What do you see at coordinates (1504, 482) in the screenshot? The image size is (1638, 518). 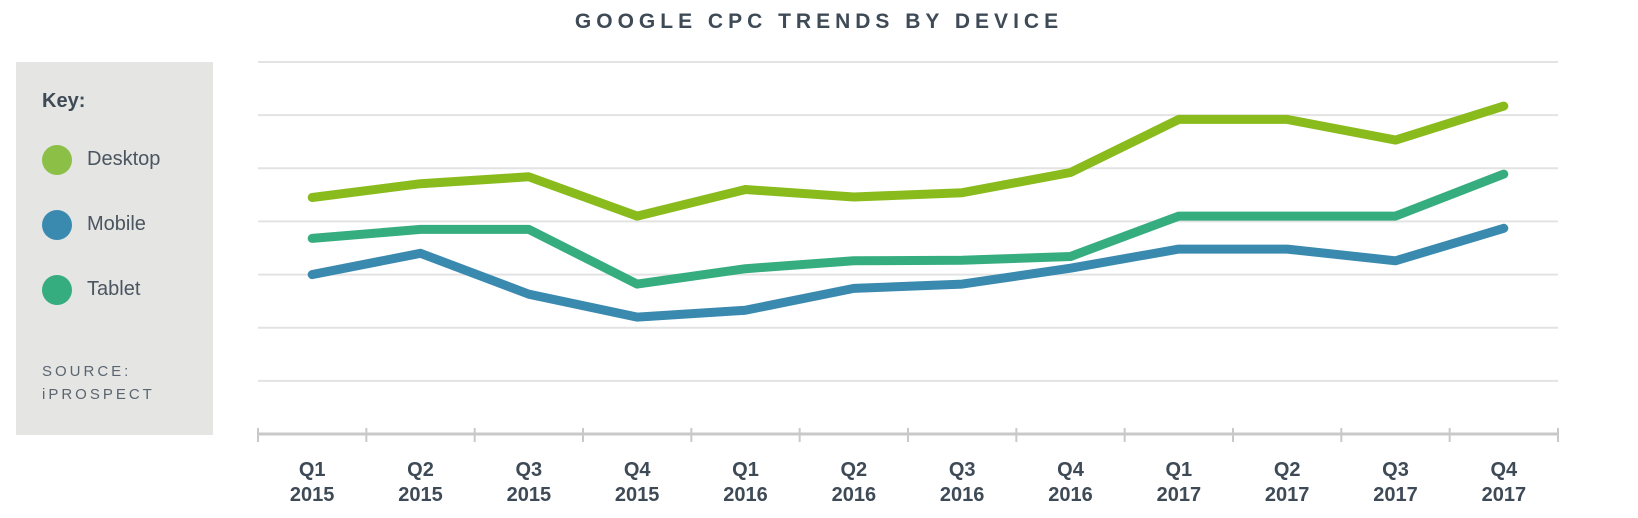 I see `x-tick-label: Q4 2017` at bounding box center [1504, 482].